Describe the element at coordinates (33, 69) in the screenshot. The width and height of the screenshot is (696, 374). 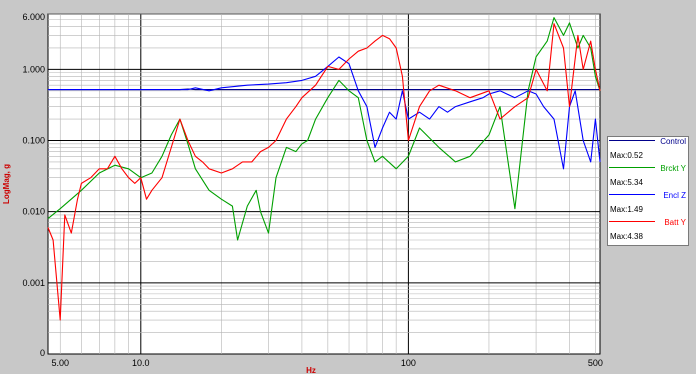
I see `y-tick-label: 1.000` at that location.